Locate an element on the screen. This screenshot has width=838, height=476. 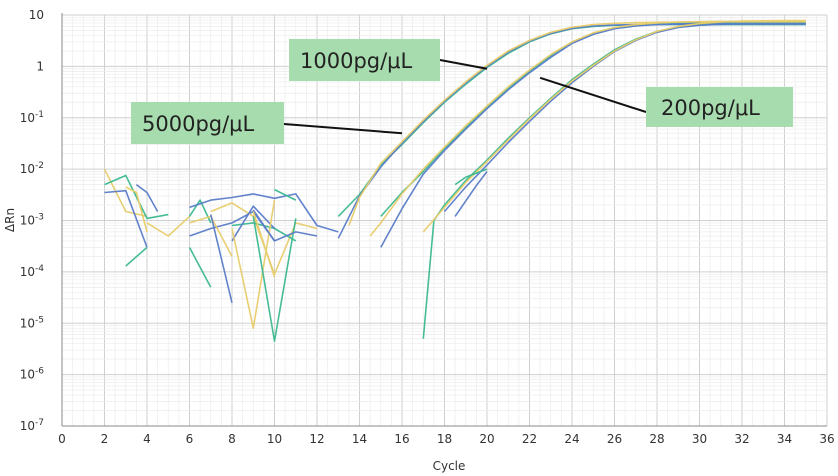
x-tick-label: 24 is located at coordinates (571, 439).